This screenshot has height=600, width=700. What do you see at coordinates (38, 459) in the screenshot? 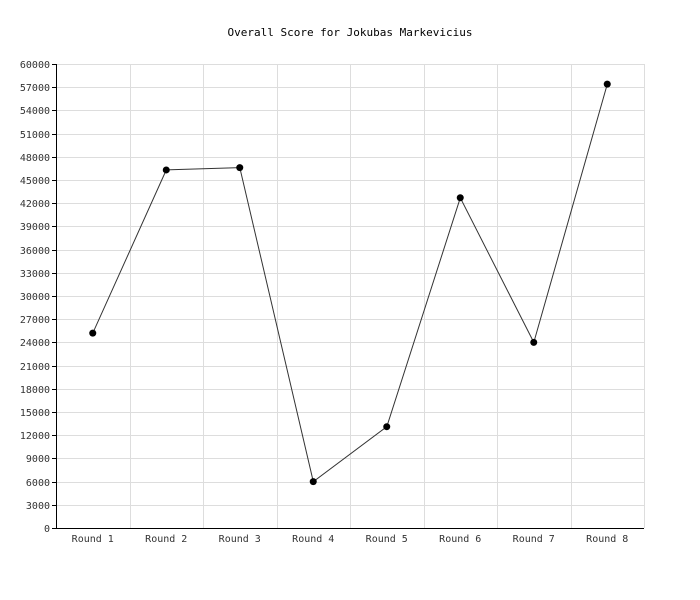
I see `y-tick-label: 9000` at bounding box center [38, 459].